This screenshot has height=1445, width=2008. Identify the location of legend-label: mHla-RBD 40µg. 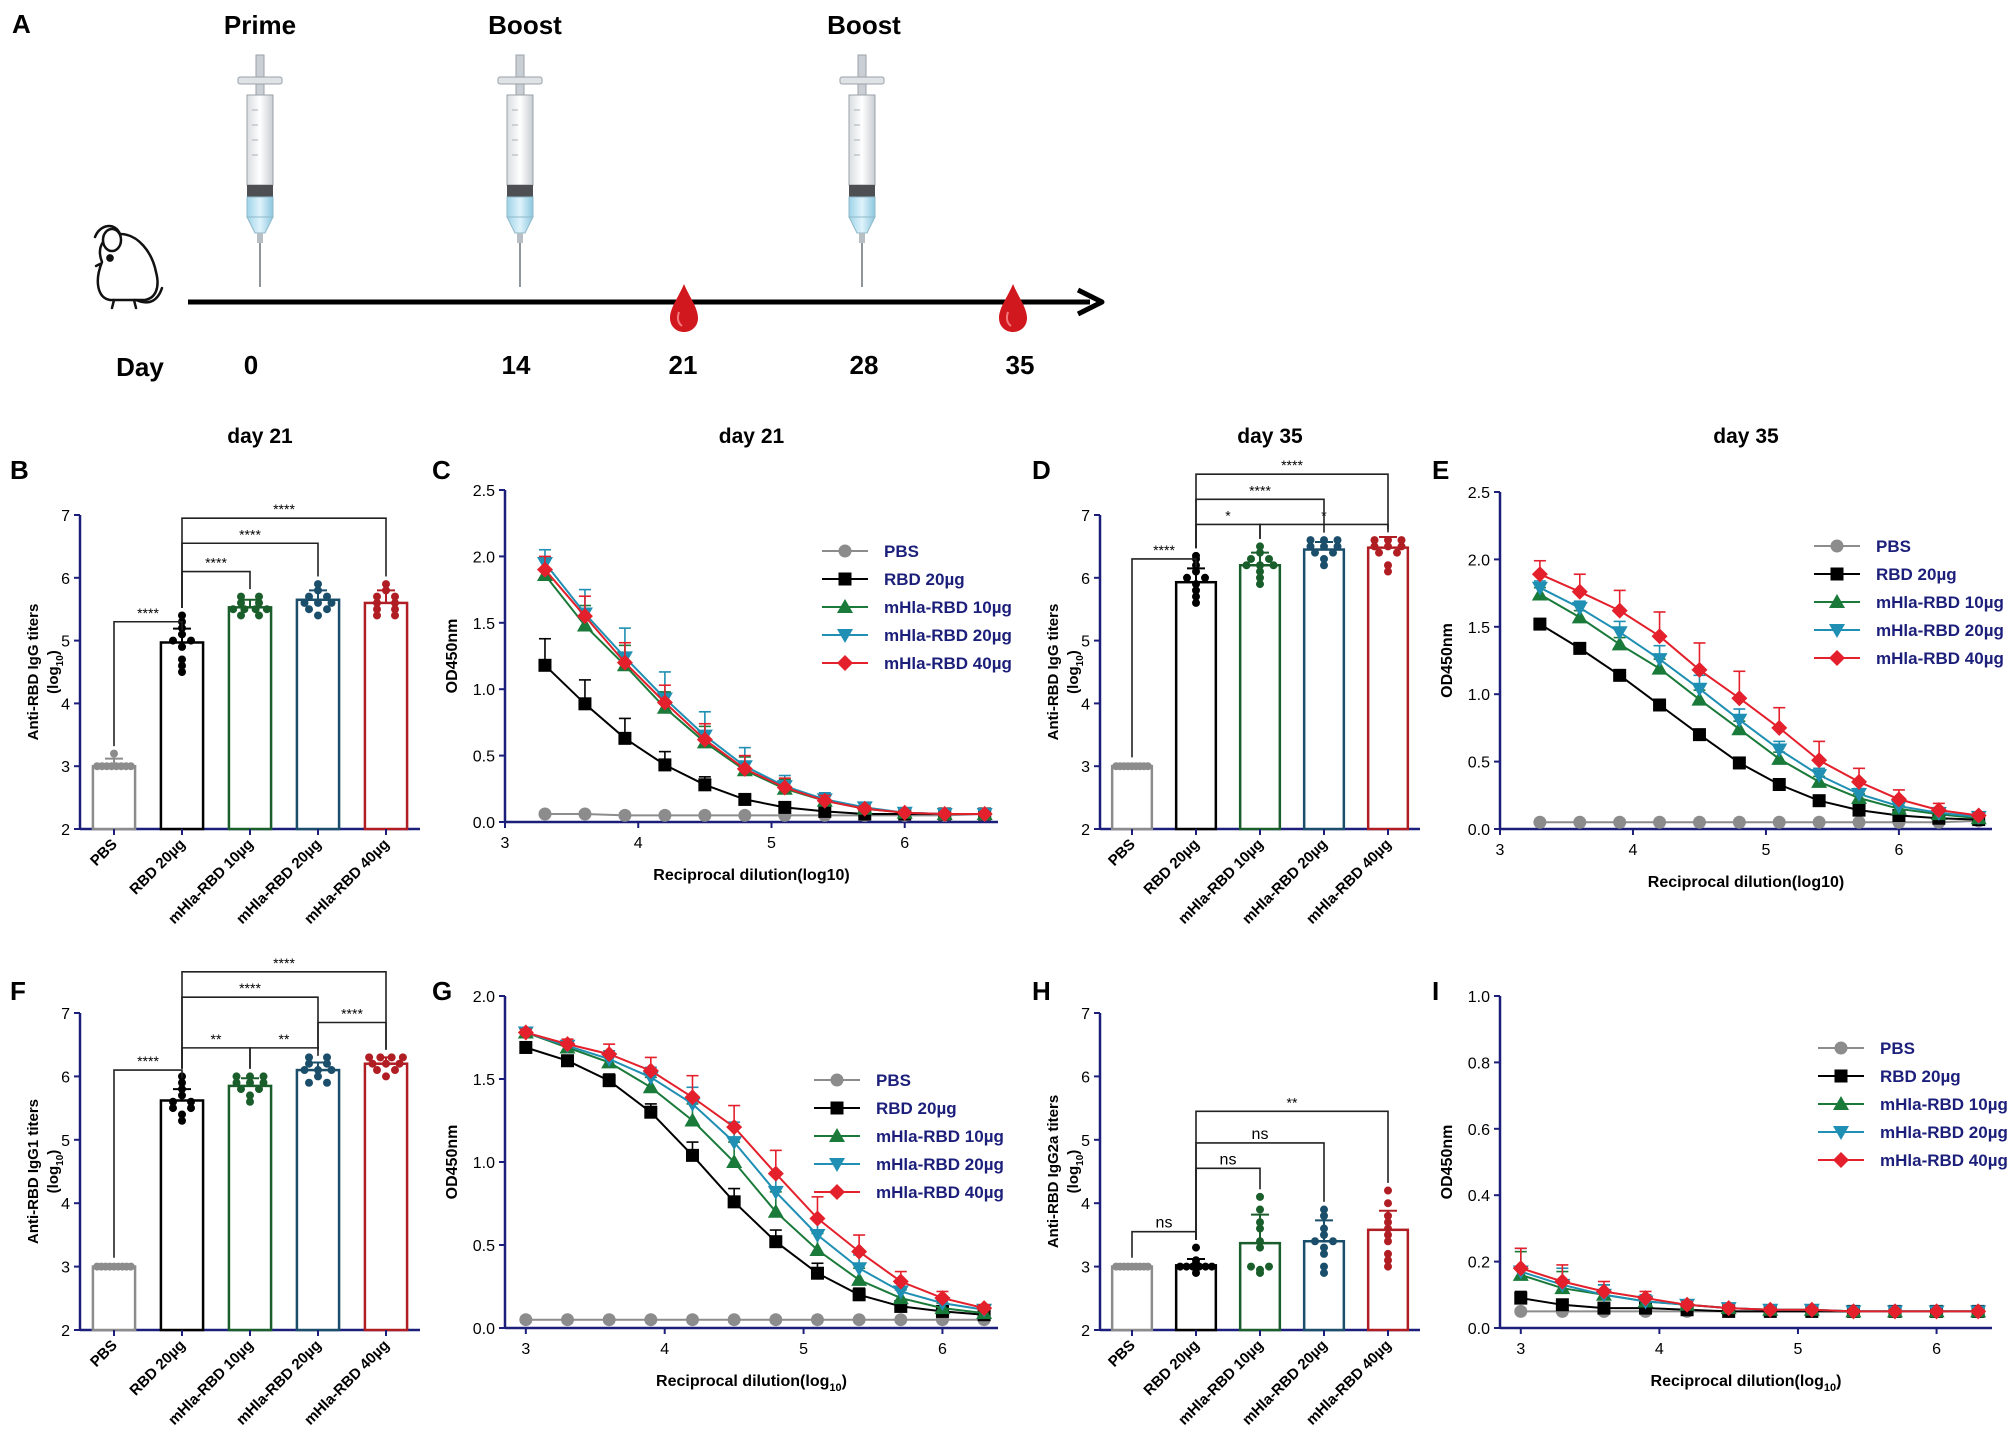
(1940, 658).